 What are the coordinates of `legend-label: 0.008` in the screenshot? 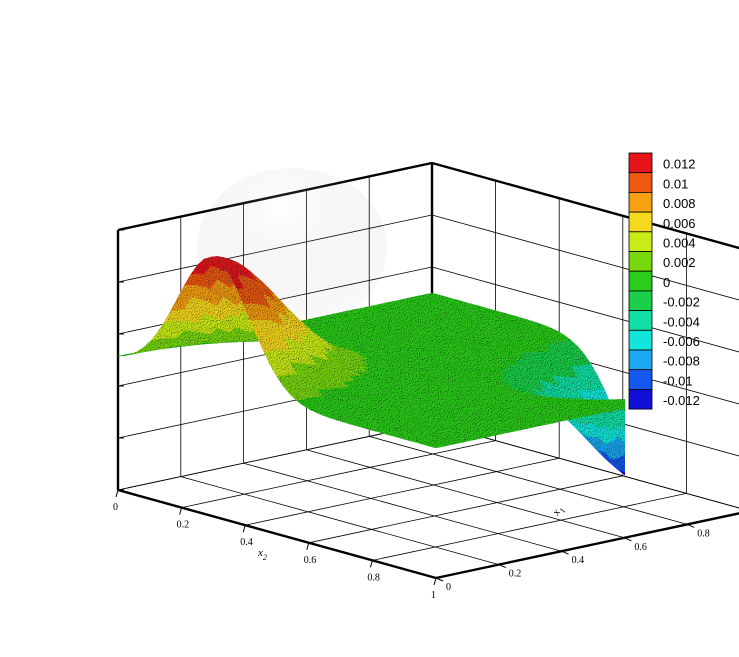 It's located at (679, 203).